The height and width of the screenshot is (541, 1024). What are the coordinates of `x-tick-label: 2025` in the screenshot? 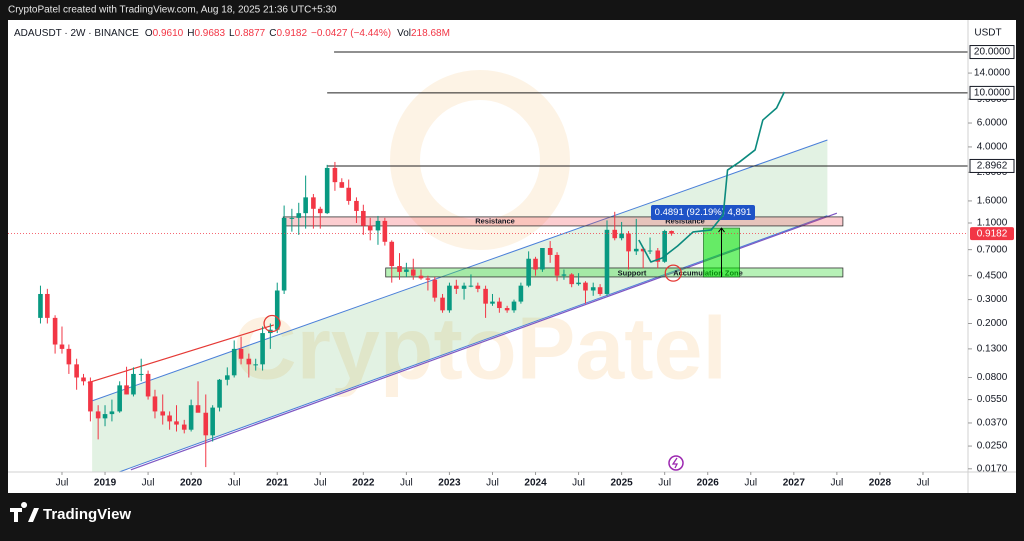 It's located at (622, 483).